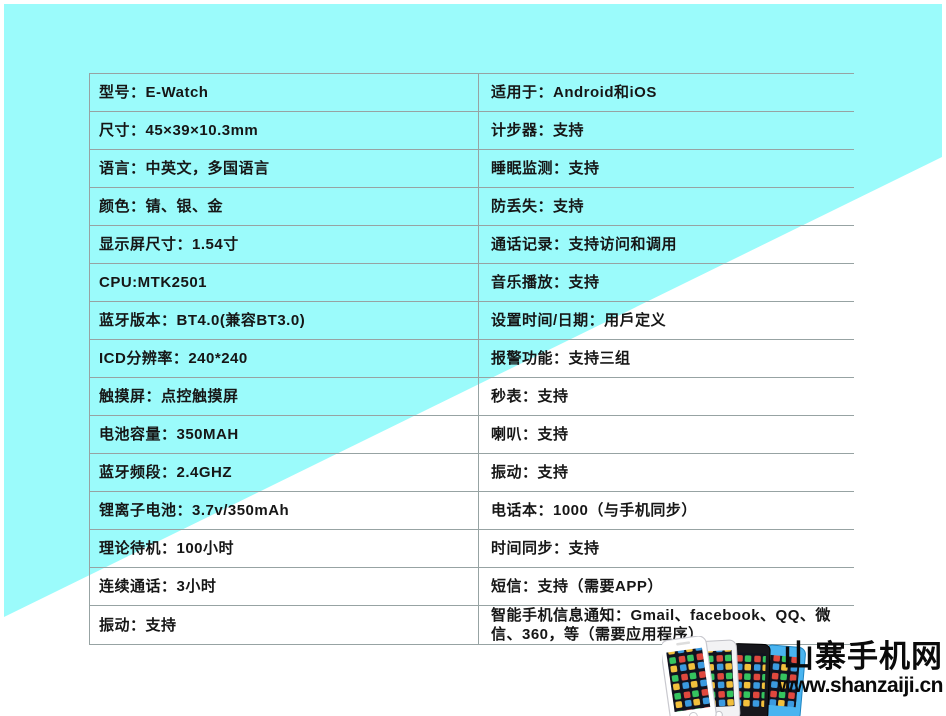 This screenshot has height=716, width=946. I want to click on spec-cell-right: 振动：支持, so click(666, 472).